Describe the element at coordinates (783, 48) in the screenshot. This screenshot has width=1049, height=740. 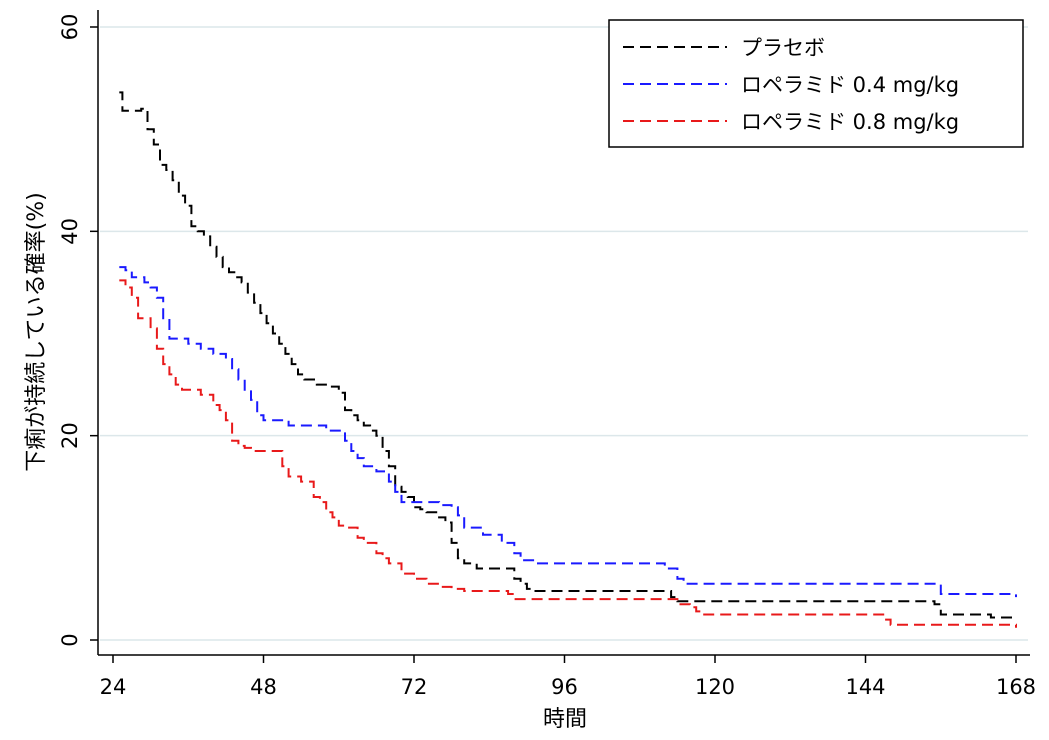
I see `legend-label: プラセボ` at that location.